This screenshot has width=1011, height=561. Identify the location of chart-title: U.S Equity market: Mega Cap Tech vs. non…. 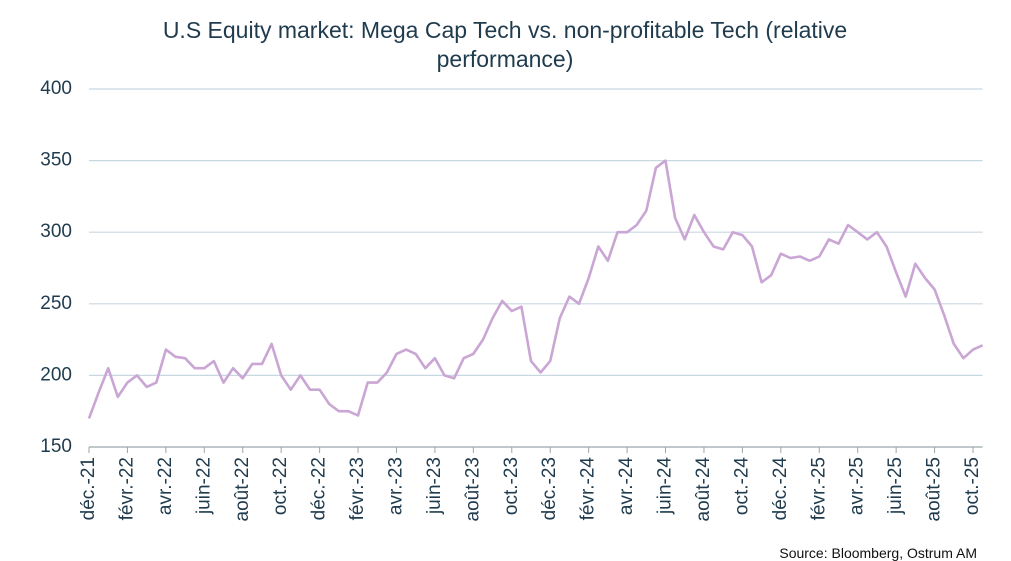
(505, 44).